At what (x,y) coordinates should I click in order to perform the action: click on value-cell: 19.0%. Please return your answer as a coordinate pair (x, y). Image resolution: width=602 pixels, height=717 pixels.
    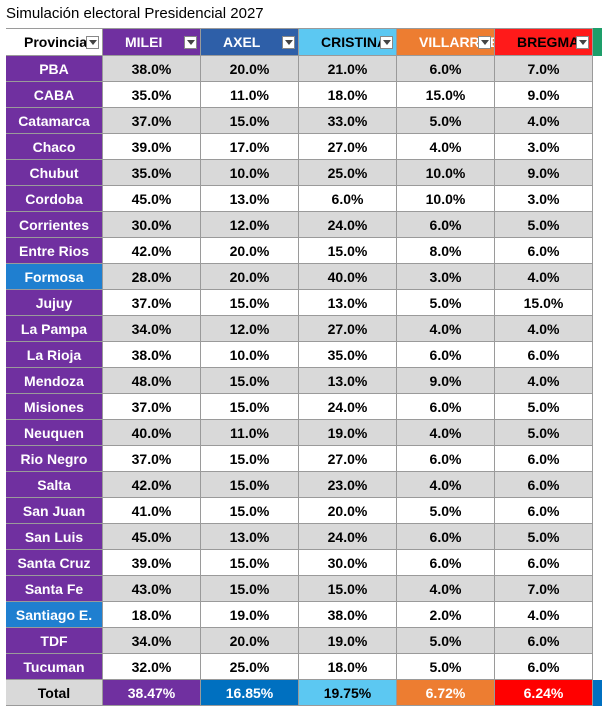
    Looking at the image, I should click on (348, 433).